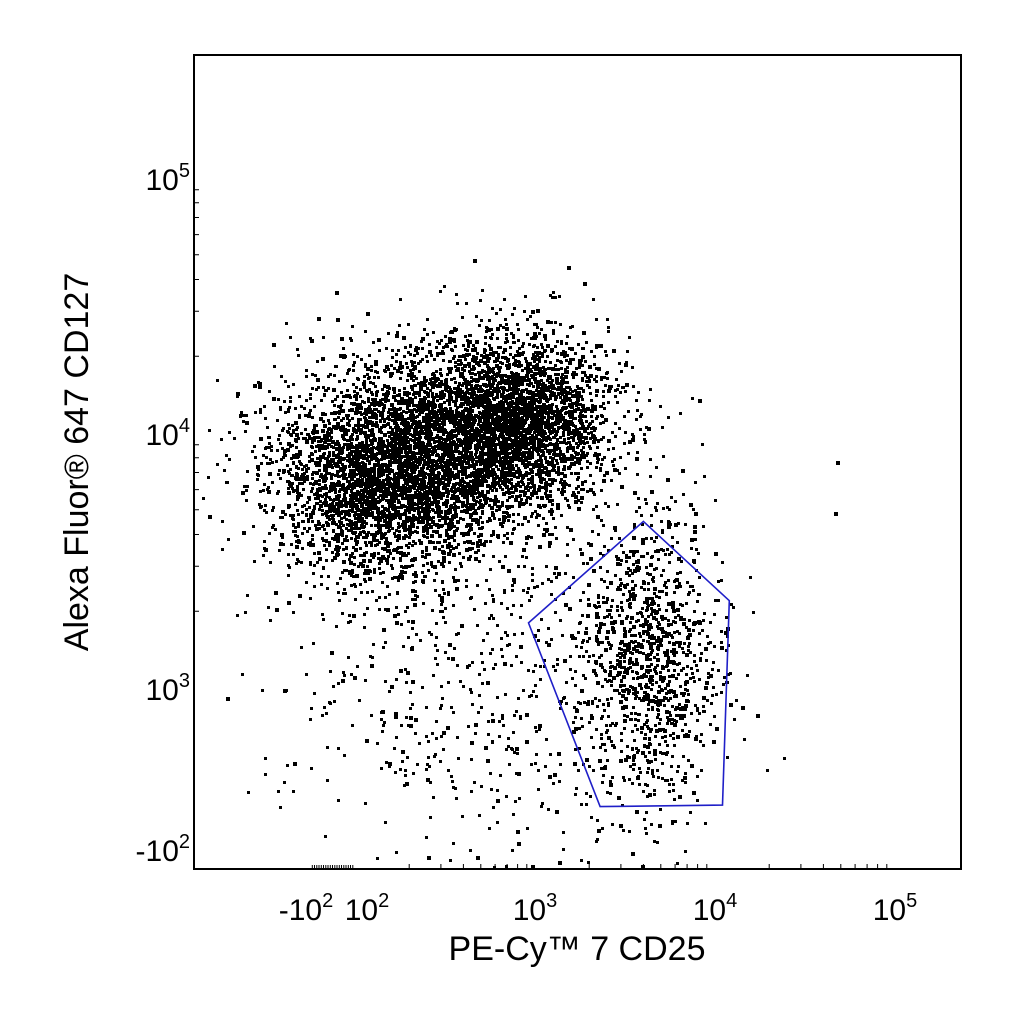  I want to click on gate-layer, so click(629, 664).